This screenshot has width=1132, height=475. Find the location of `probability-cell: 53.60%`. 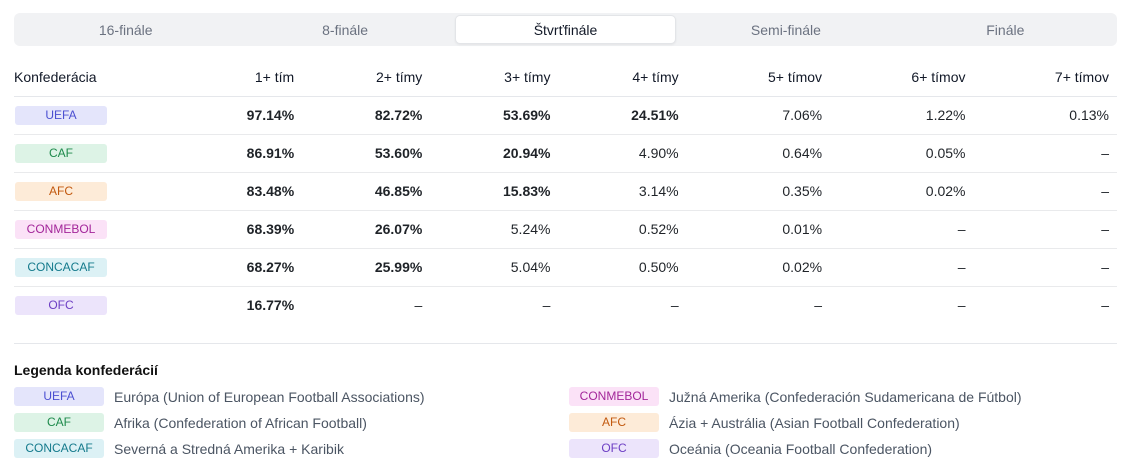

probability-cell: 53.60% is located at coordinates (366, 153).